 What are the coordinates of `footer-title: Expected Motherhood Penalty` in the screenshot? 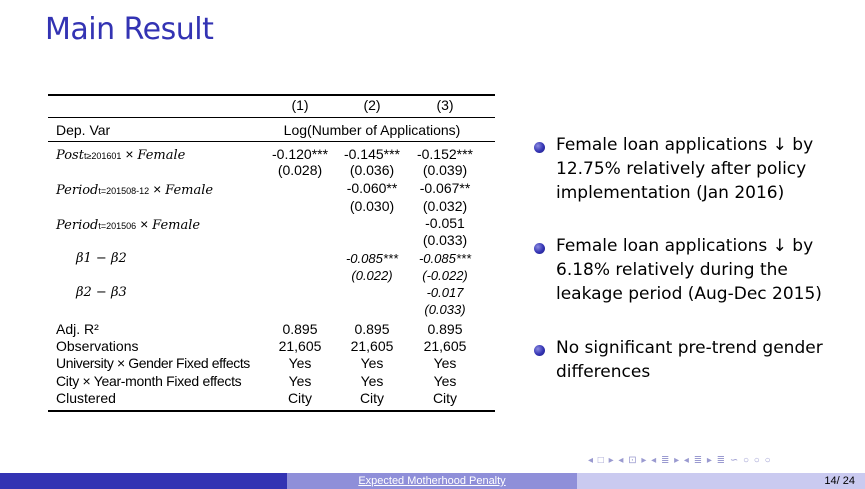 It's located at (432, 481).